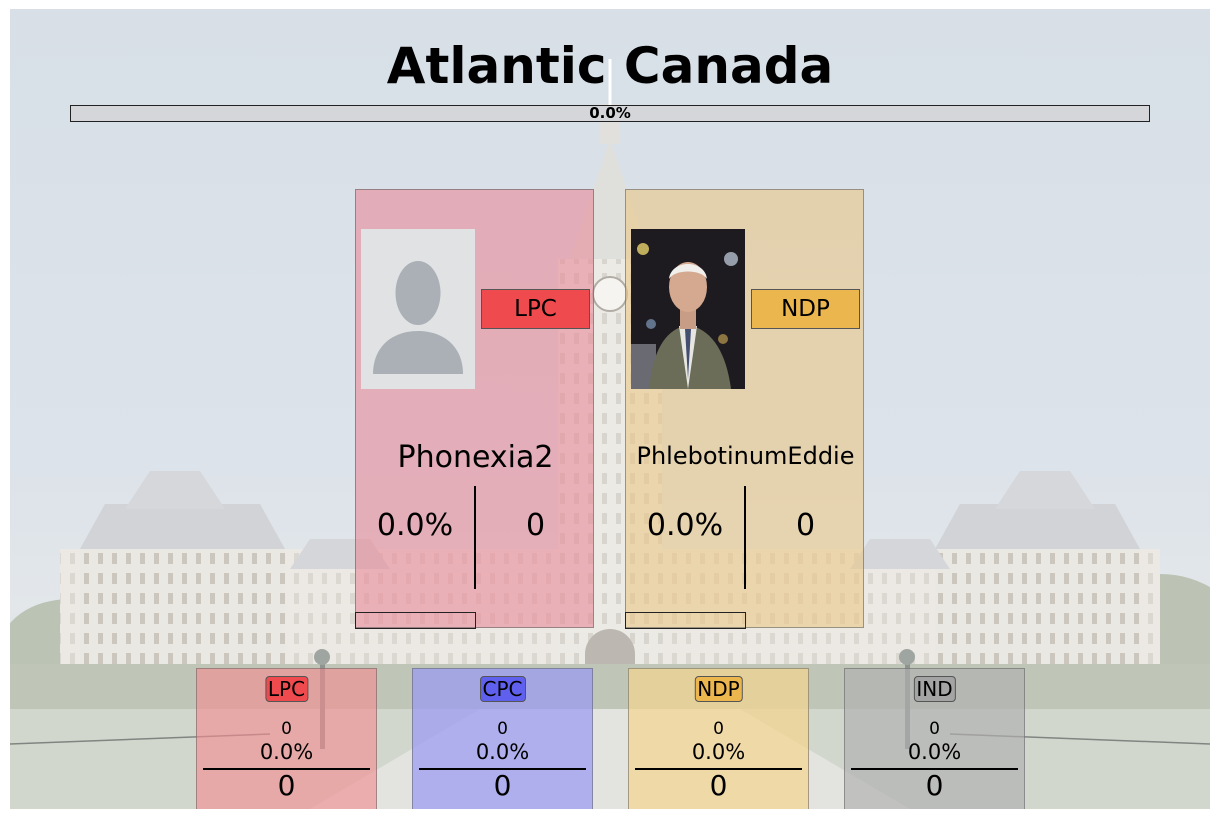  What do you see at coordinates (610, 66) in the screenshot?
I see `region-title: Atlantic Canada` at bounding box center [610, 66].